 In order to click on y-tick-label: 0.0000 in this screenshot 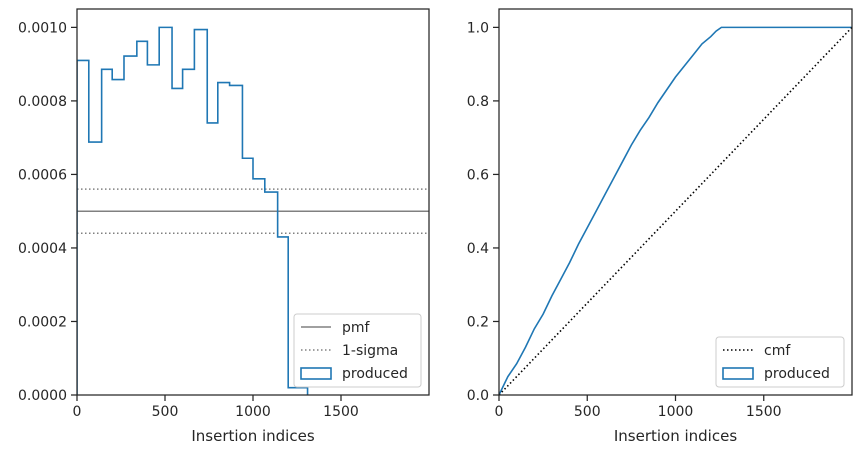, I will do `click(42, 396)`.